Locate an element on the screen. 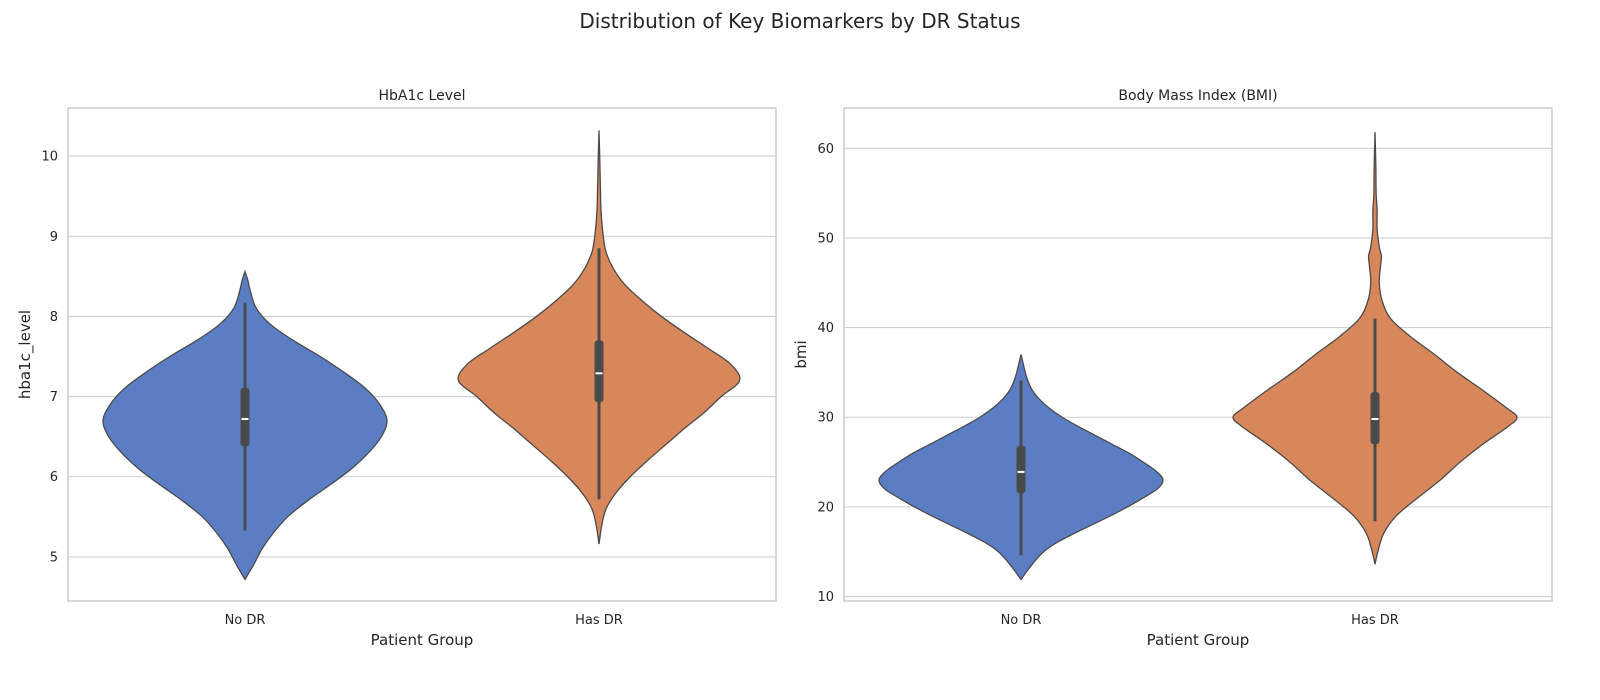 The image size is (1600, 700). subplot-title: HbA1c Level is located at coordinates (421, 96).